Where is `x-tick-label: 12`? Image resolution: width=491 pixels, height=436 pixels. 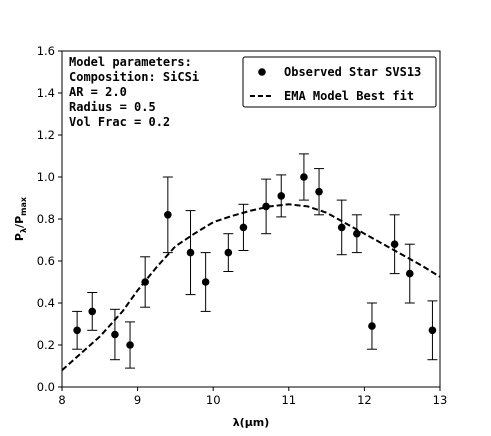 x-tick-label: 12 is located at coordinates (364, 400).